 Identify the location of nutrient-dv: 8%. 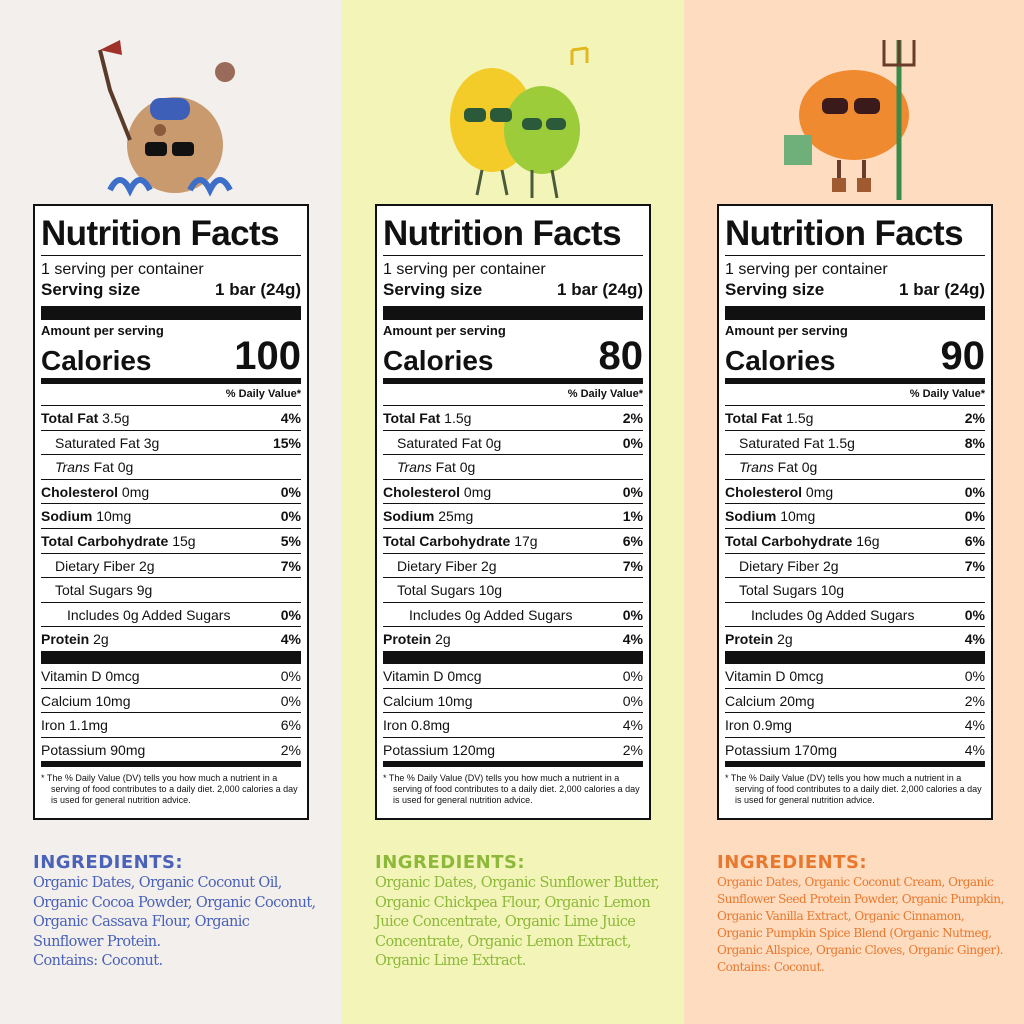
(974, 442).